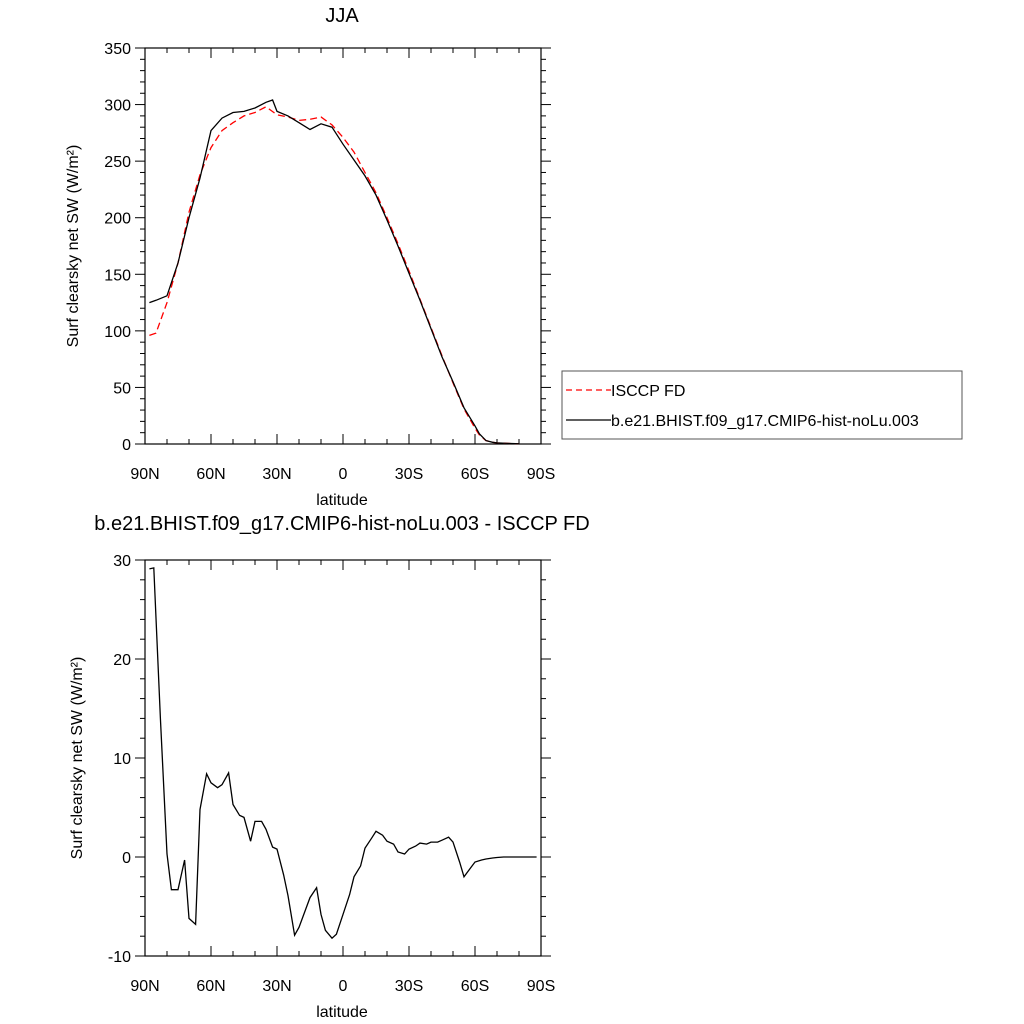  Describe the element at coordinates (343, 474) in the screenshot. I see `top-chart-x-tick-label-0: 0` at that location.